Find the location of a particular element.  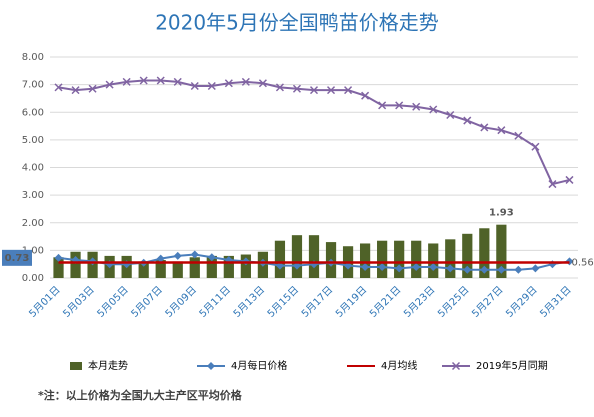

x-tick-label: 5月27日 is located at coordinates (487, 302).